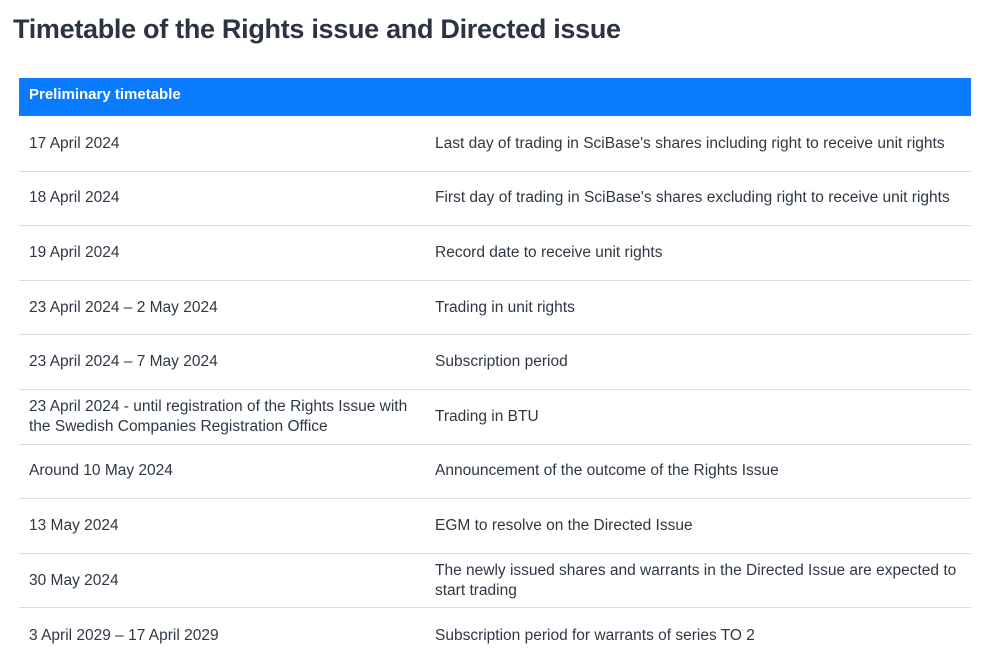  I want to click on timetable-header: Preliminary timetable, so click(495, 97).